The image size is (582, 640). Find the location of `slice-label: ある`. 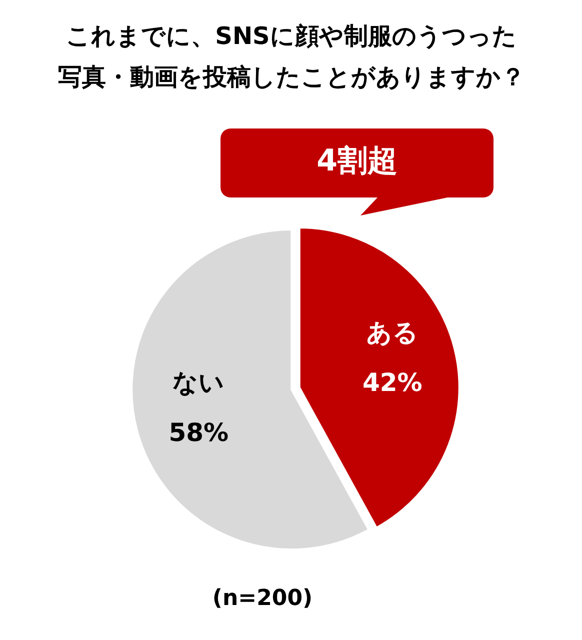

slice-label: ある is located at coordinates (392, 333).